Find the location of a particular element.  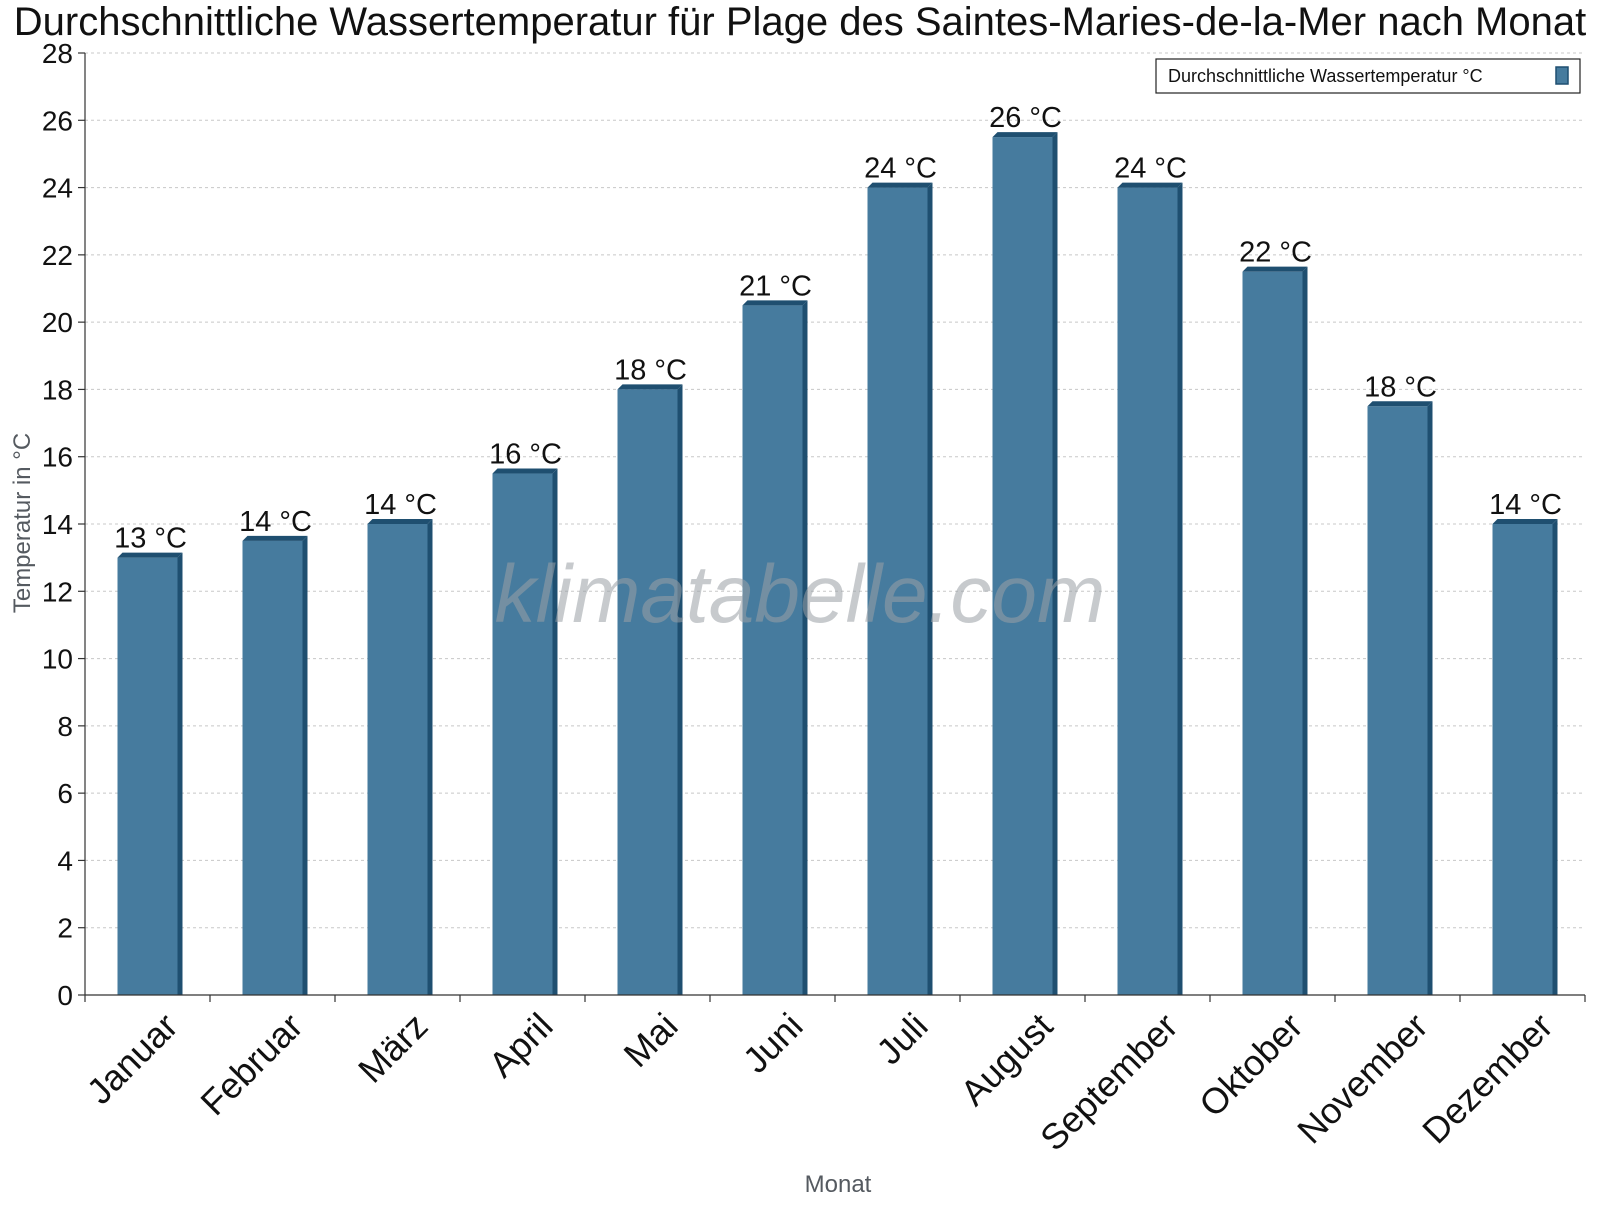

y-tick-label: 24 is located at coordinates (57, 188).